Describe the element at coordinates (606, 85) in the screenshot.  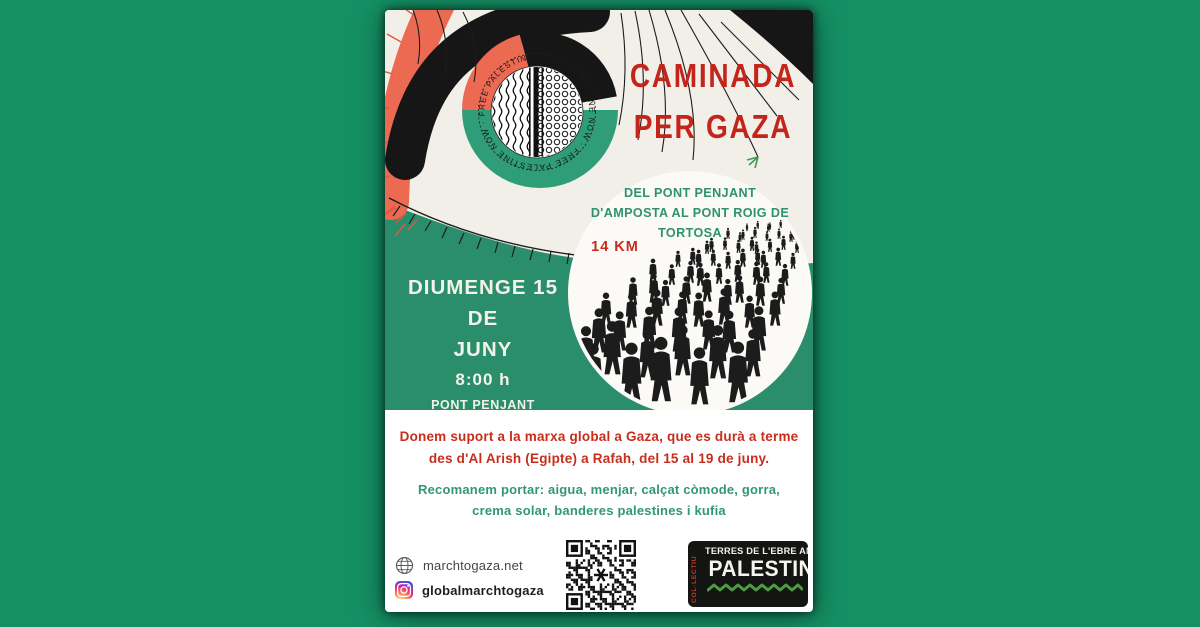
I see `upper-lashes` at that location.